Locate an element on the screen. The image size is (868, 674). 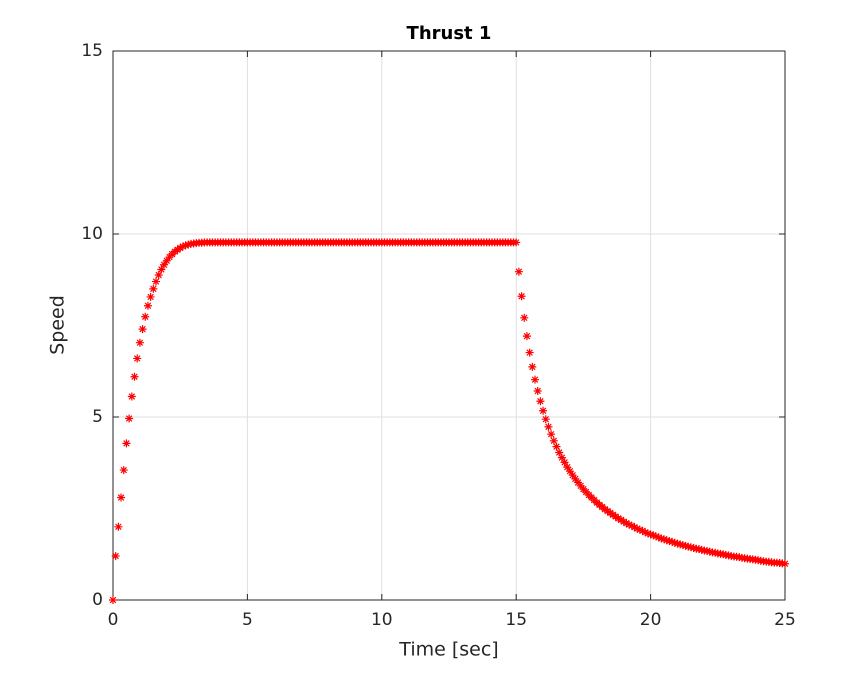
x-tick-label: 0 is located at coordinates (113, 620).